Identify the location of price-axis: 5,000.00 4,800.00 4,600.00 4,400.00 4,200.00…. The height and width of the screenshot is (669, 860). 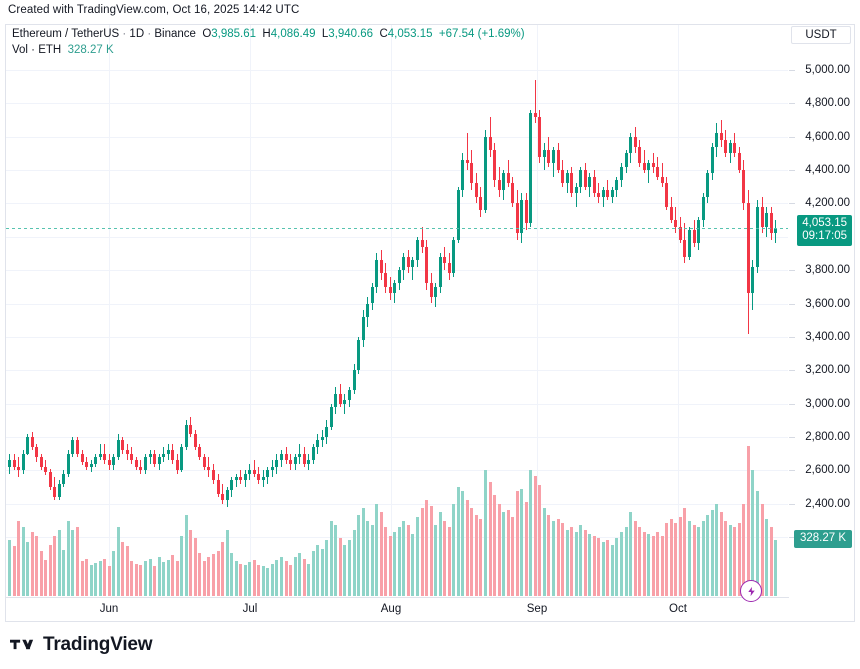
(821, 310).